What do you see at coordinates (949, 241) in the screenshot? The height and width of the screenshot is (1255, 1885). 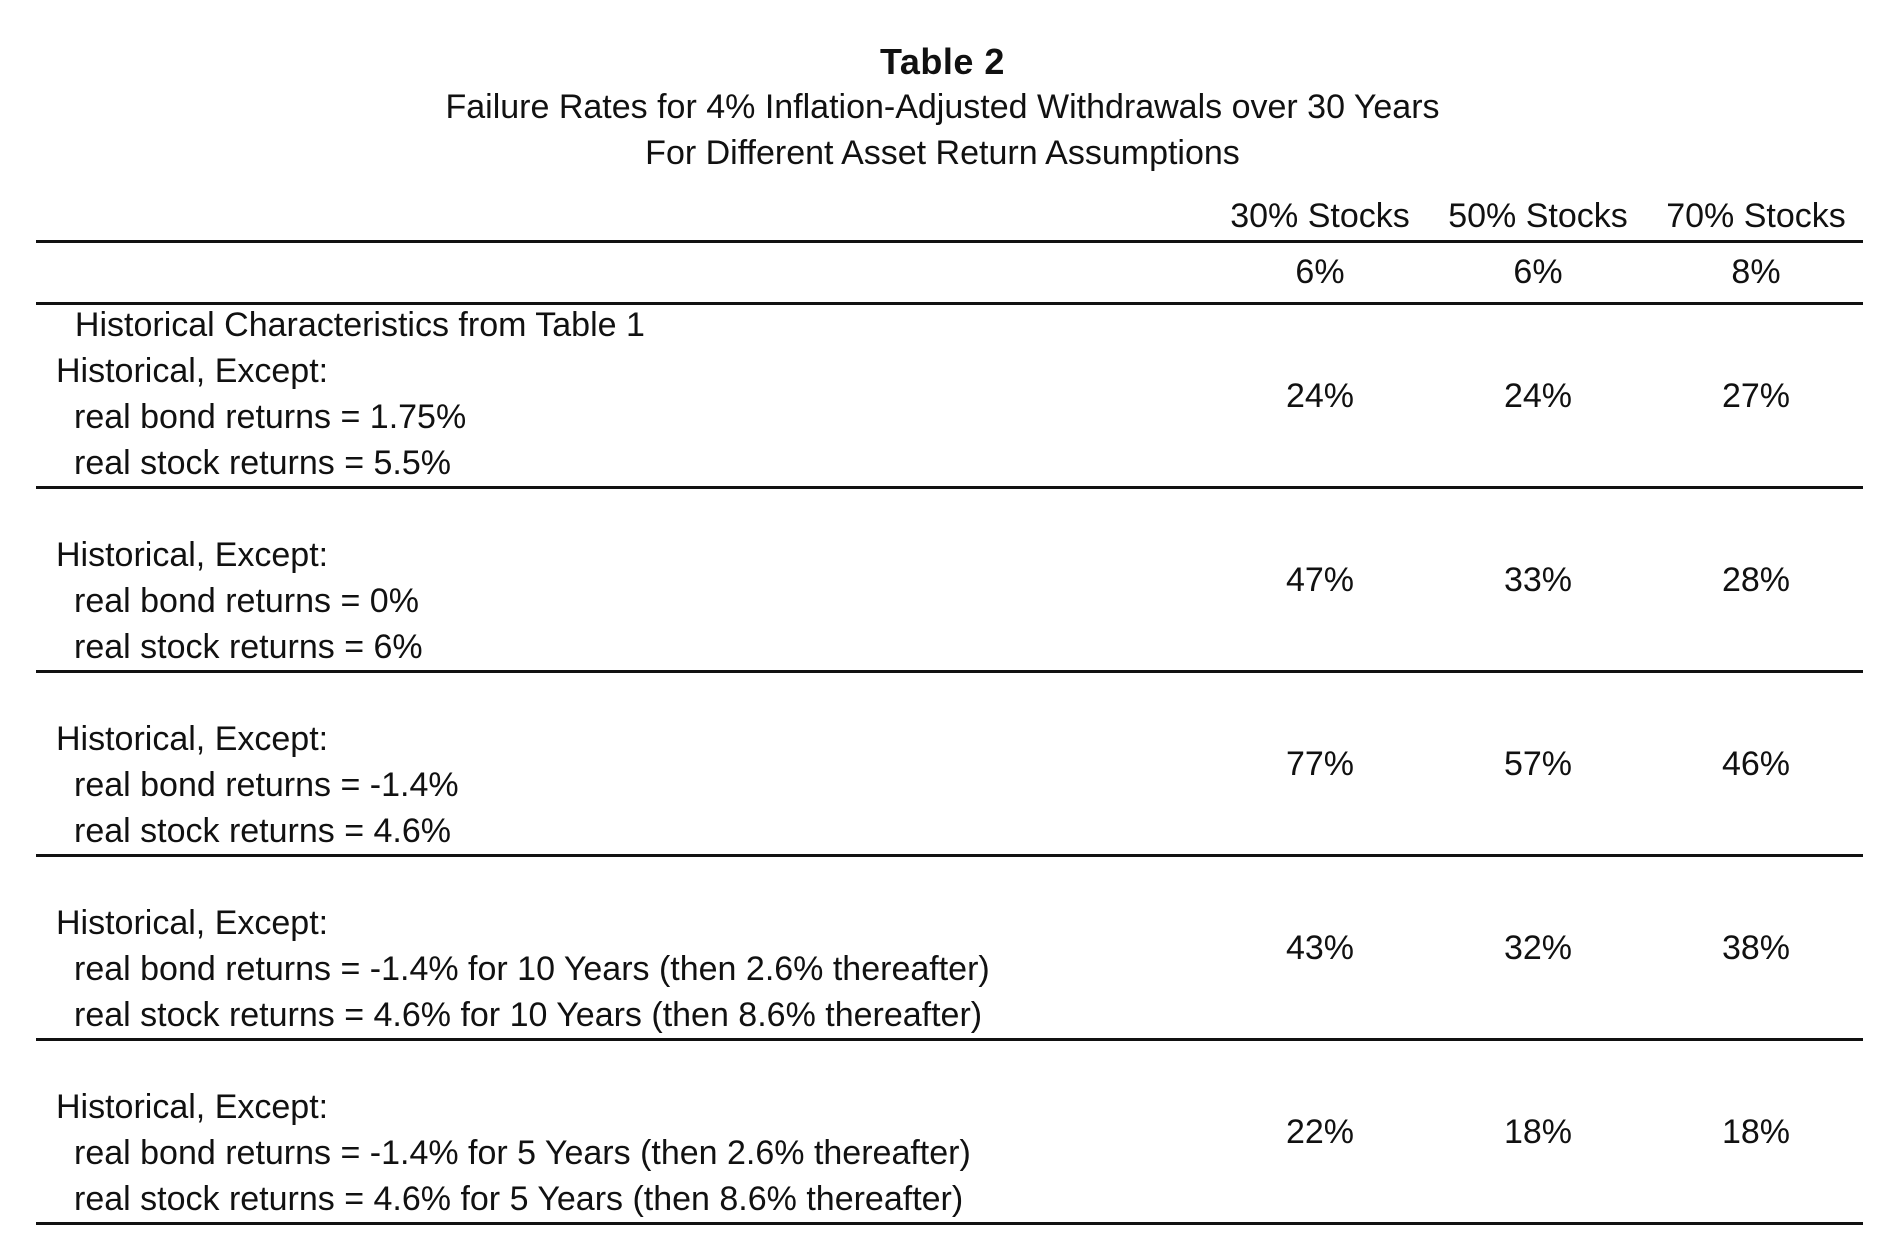 I see `header-rule` at bounding box center [949, 241].